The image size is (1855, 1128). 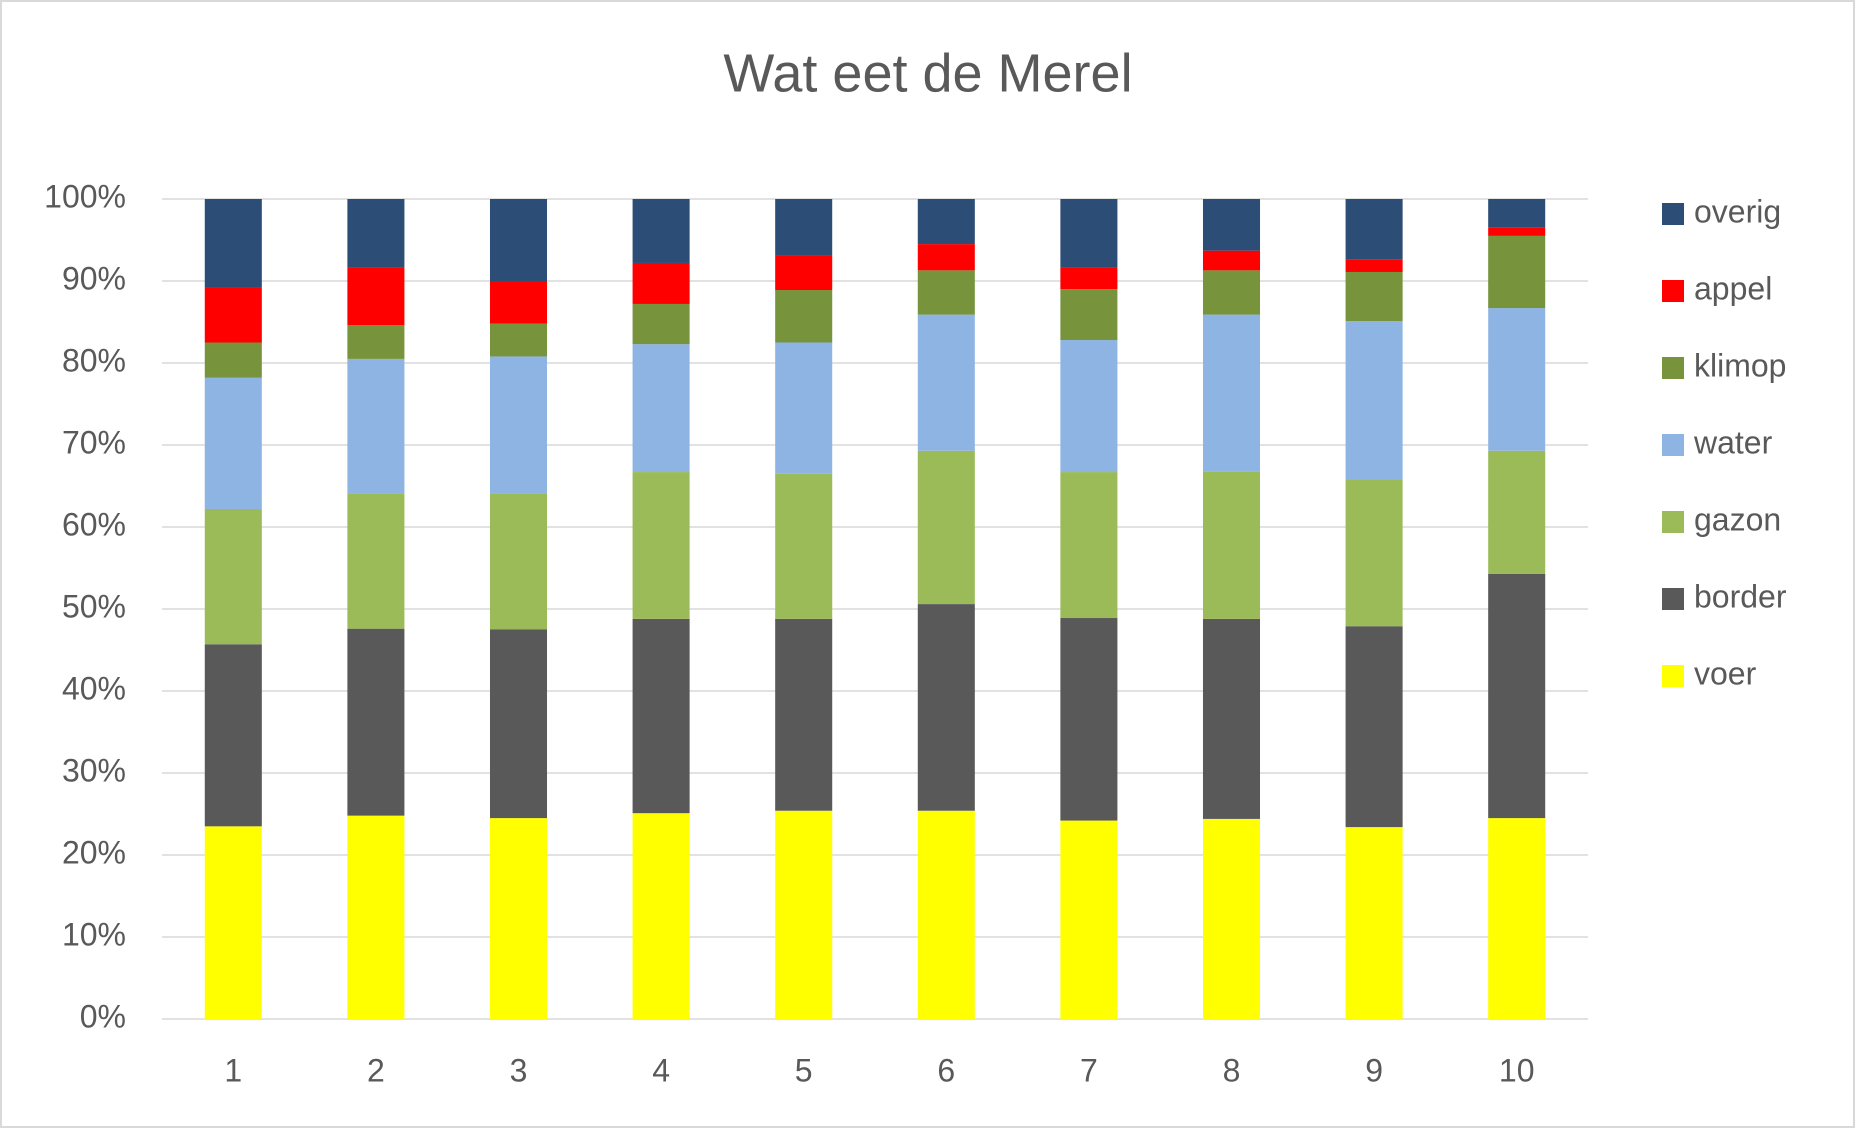 I want to click on legend-label: voer, so click(x=1725, y=673).